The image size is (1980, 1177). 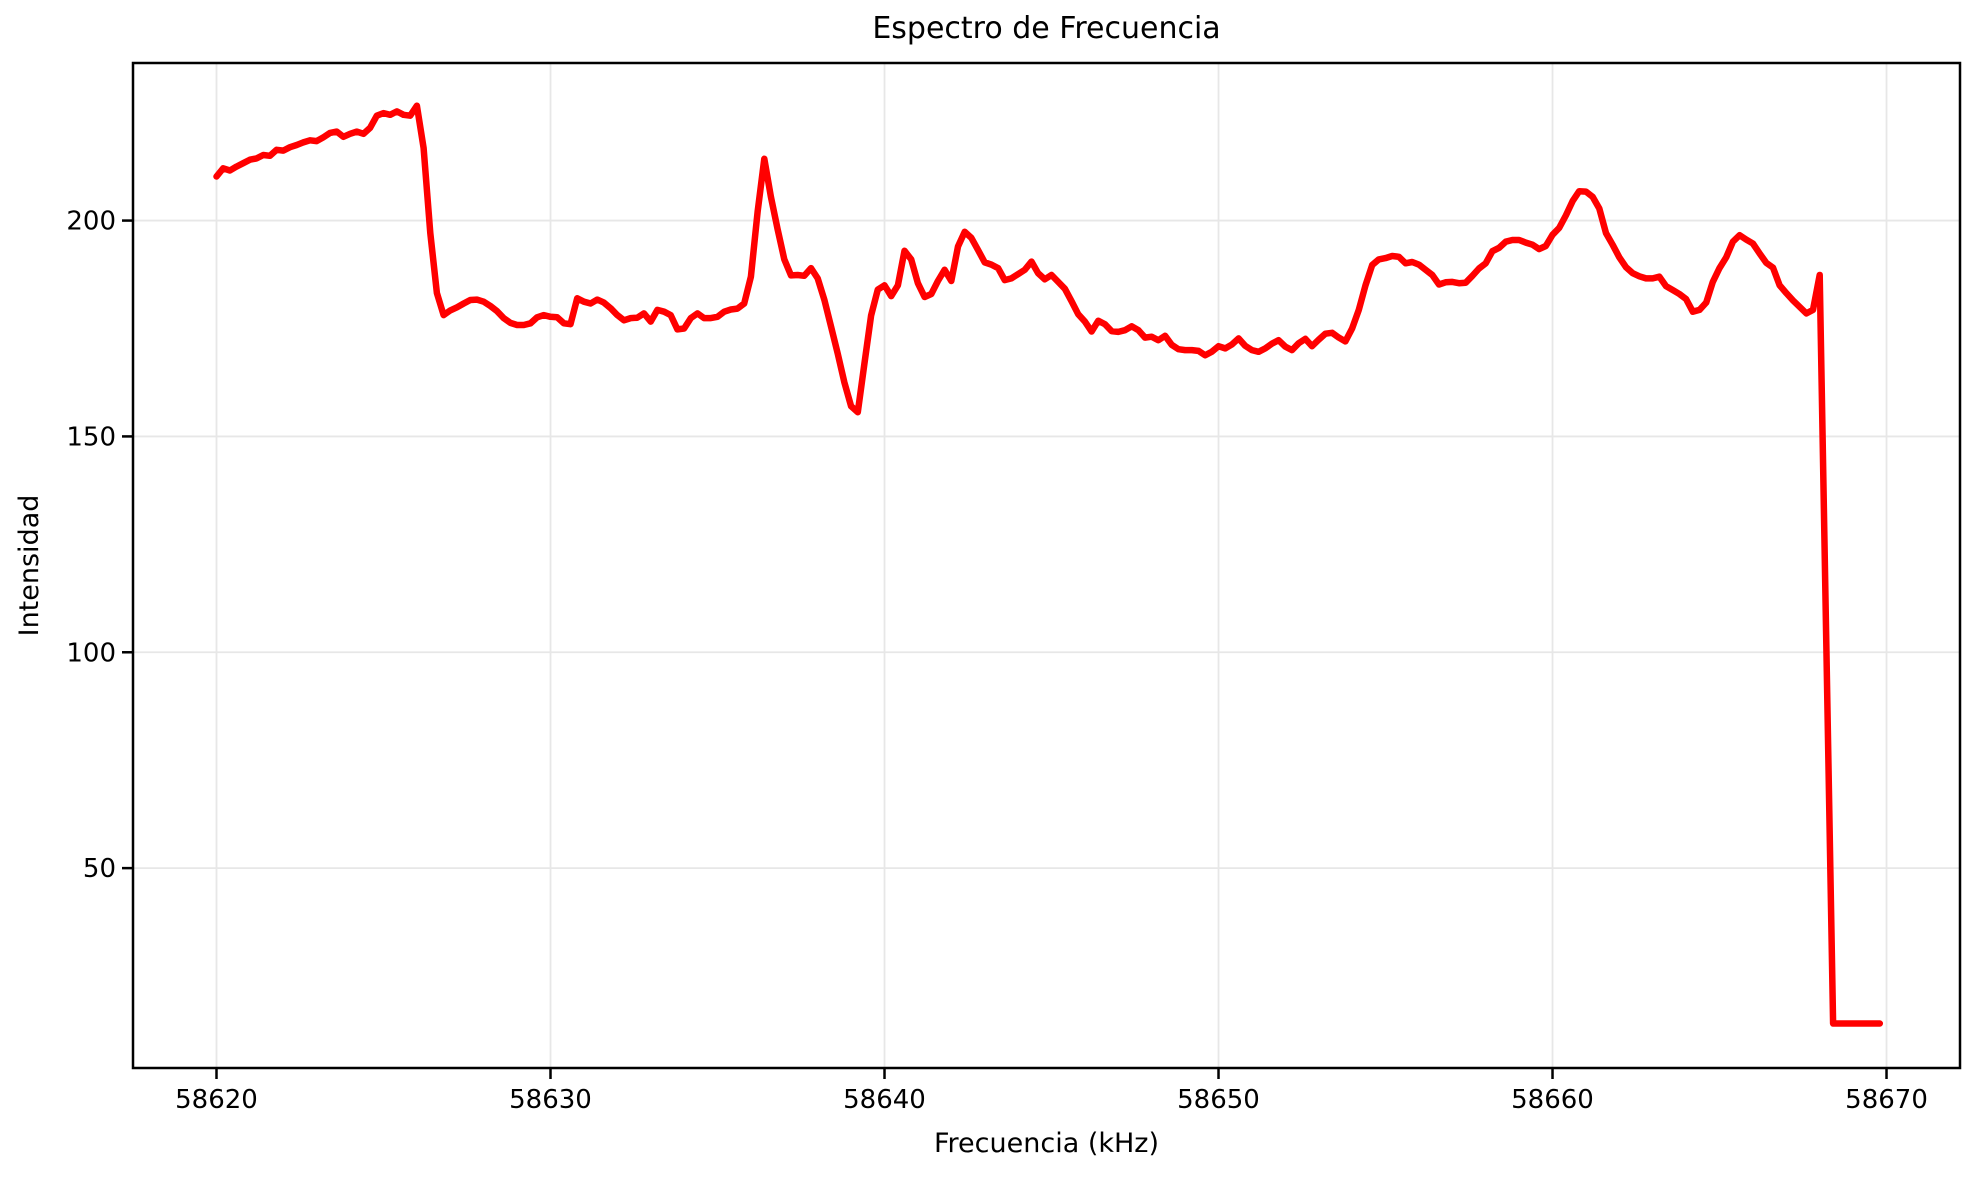 I want to click on x-axis-label: Frecuencia (kHz), so click(x=1046, y=1143).